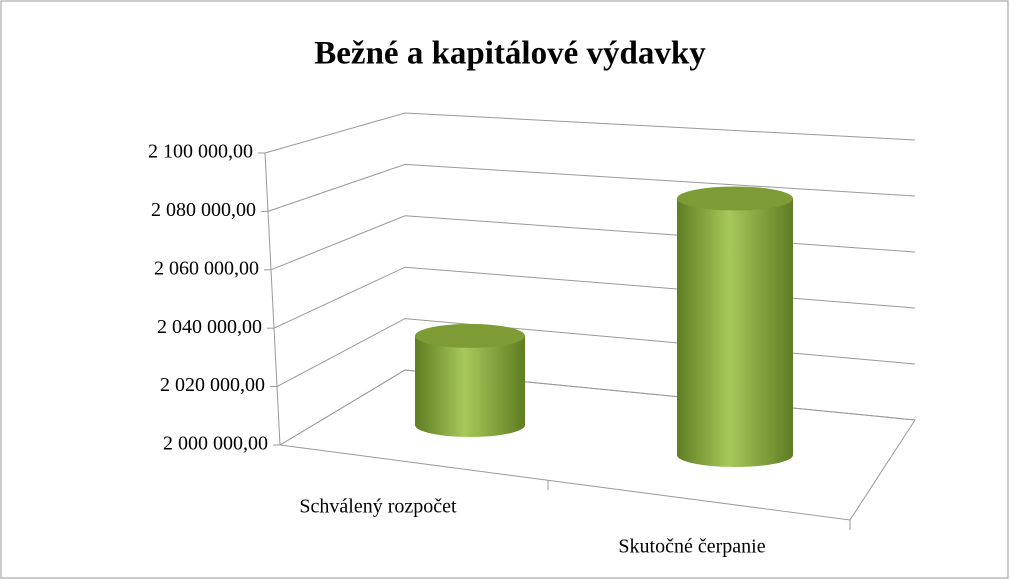  I want to click on x-tick-label: Schválený rozpočet, so click(378, 507).